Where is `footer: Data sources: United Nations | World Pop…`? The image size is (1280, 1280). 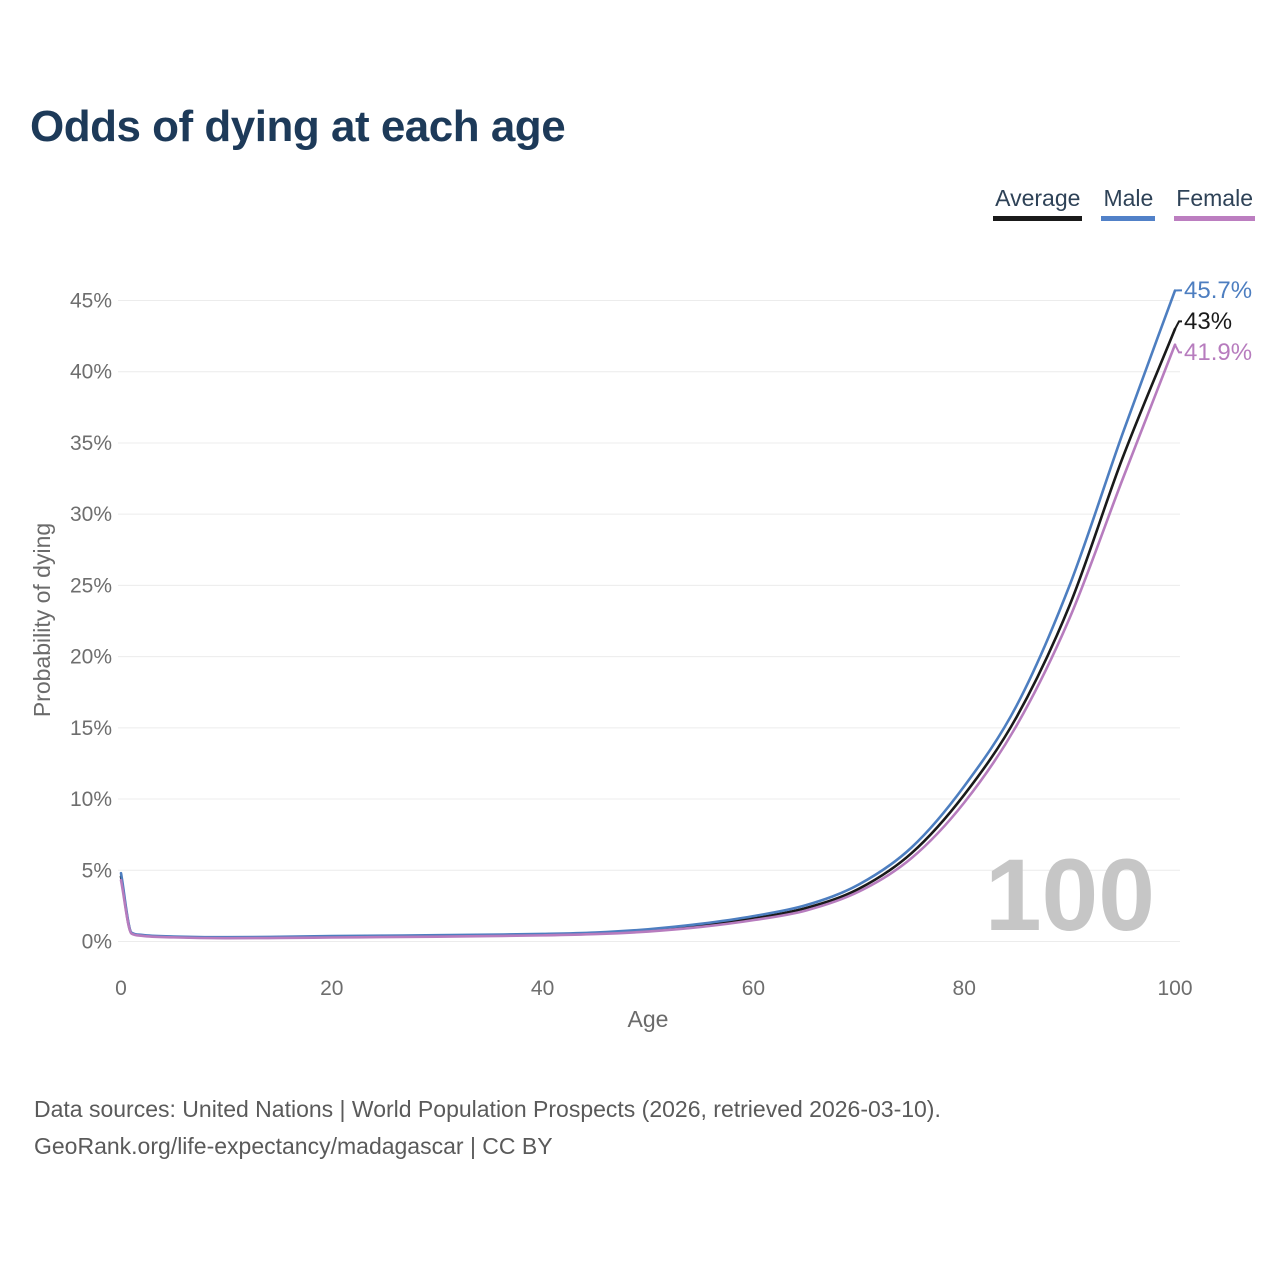 footer: Data sources: United Nations | World Pop… is located at coordinates (634, 1128).